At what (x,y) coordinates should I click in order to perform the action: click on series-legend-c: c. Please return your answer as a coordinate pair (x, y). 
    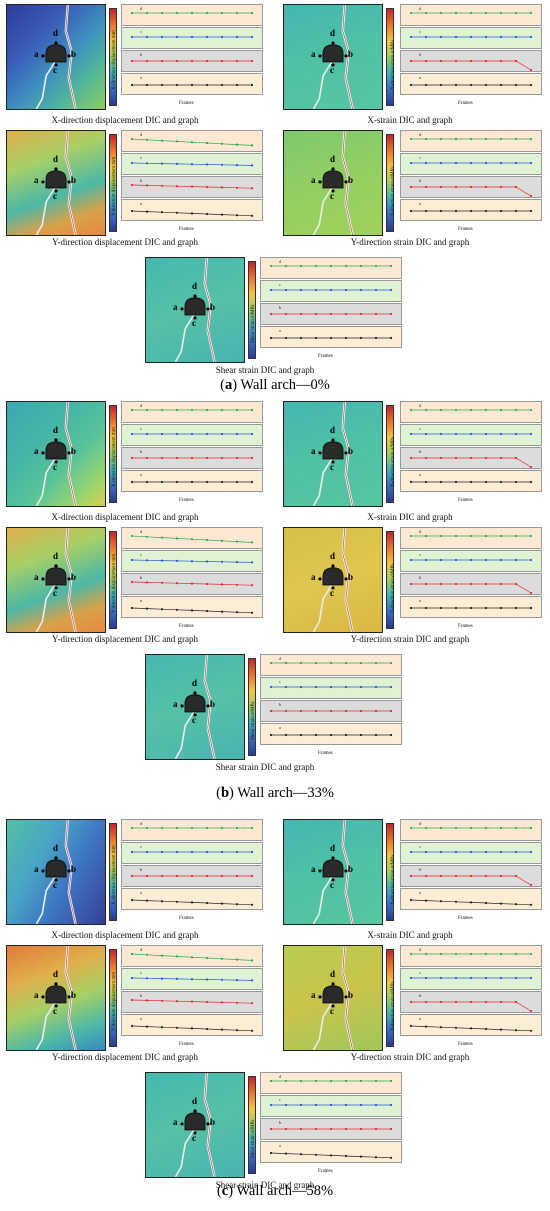
    Looking at the image, I should click on (141, 846).